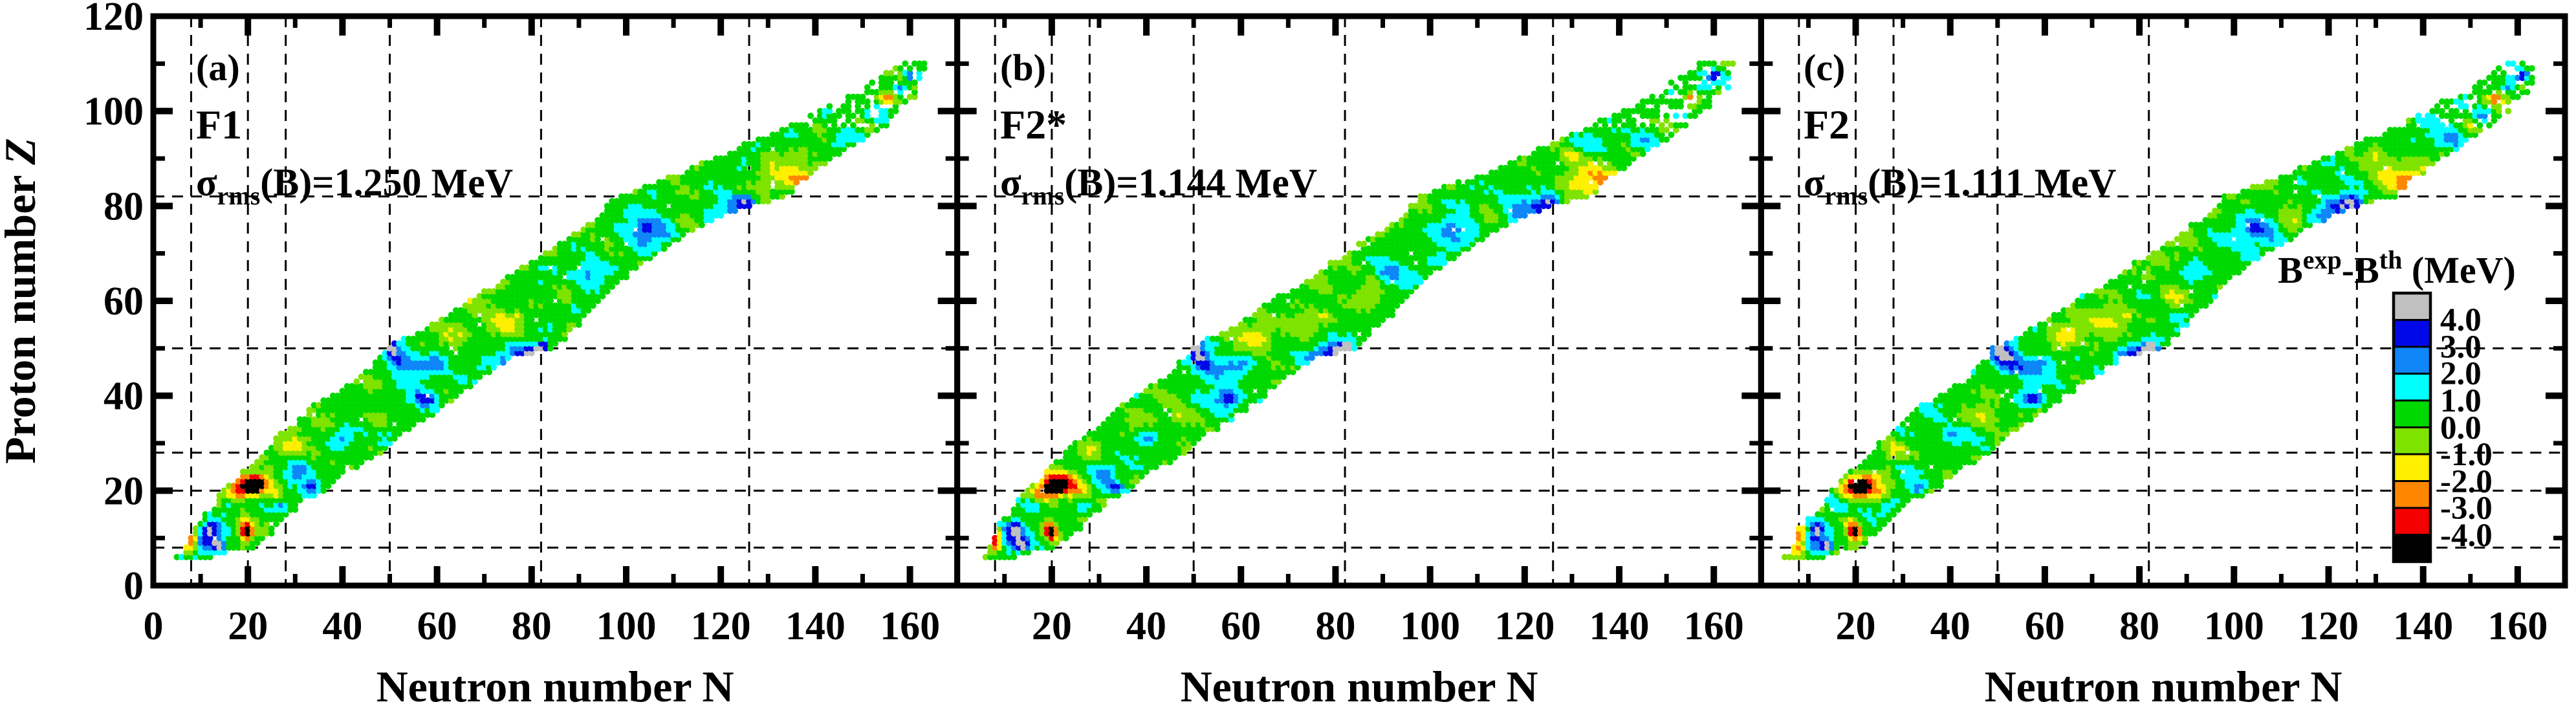 The image size is (2576, 713). What do you see at coordinates (1033, 125) in the screenshot?
I see `panel-b-model: F2*` at bounding box center [1033, 125].